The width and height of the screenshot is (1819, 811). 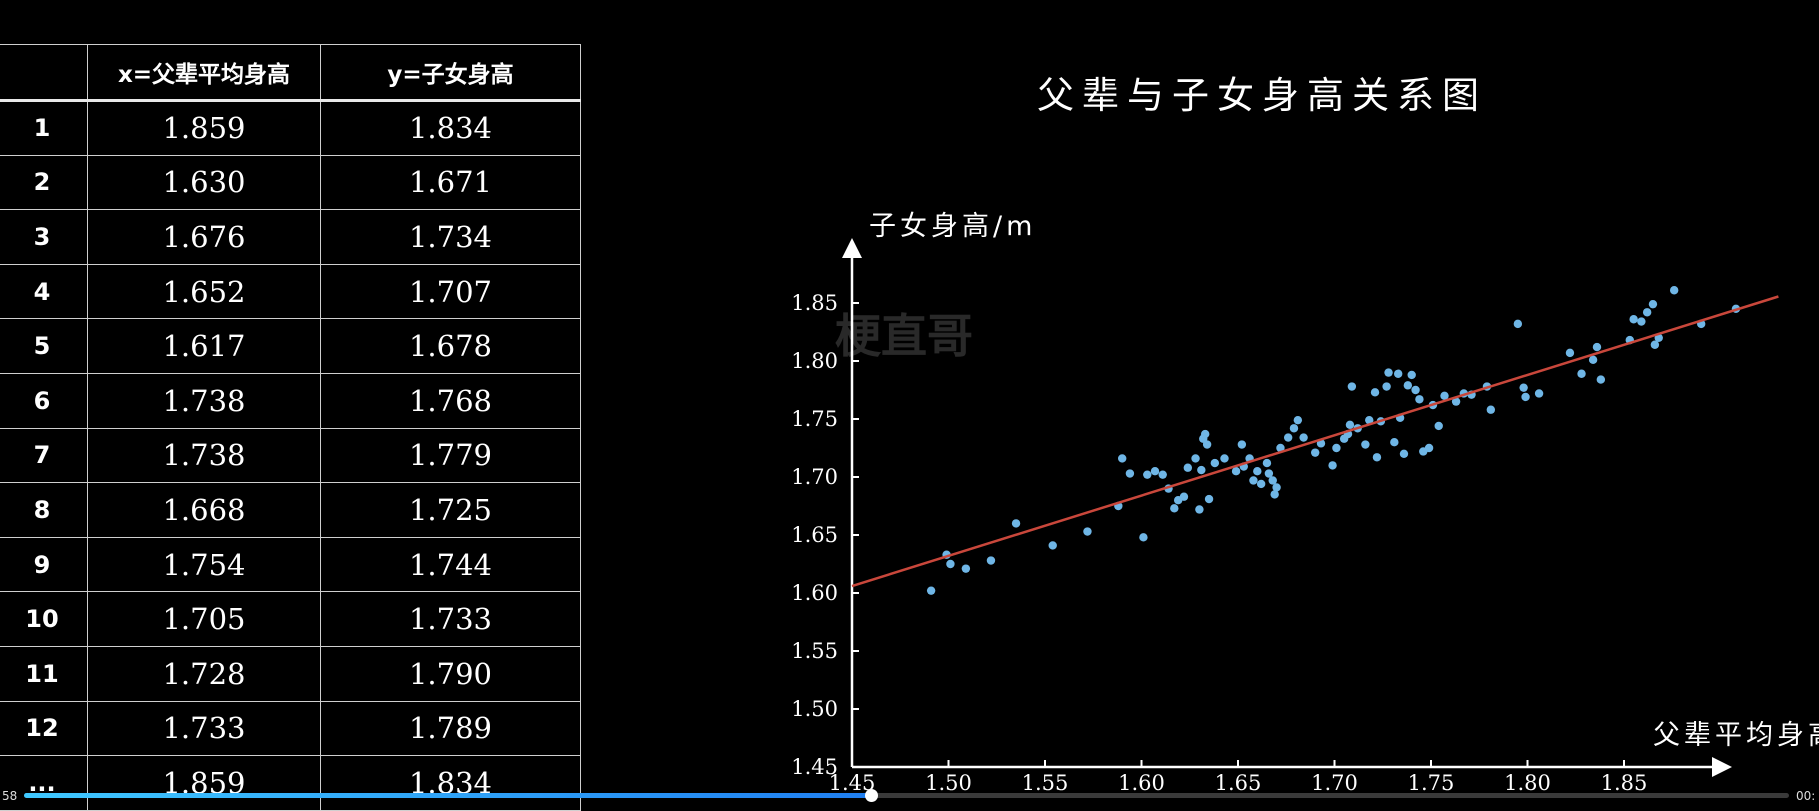 What do you see at coordinates (450, 237) in the screenshot?
I see `row-y-value: 1.734` at bounding box center [450, 237].